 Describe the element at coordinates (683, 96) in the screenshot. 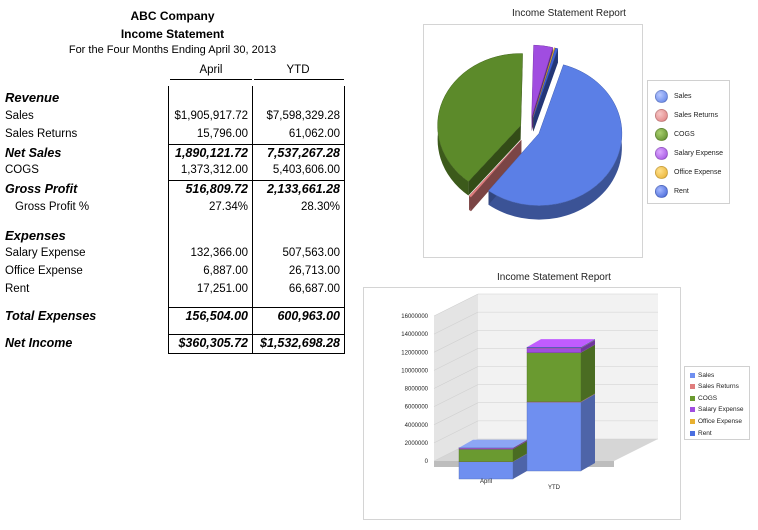

I see `pie-legend-label: Sales` at that location.